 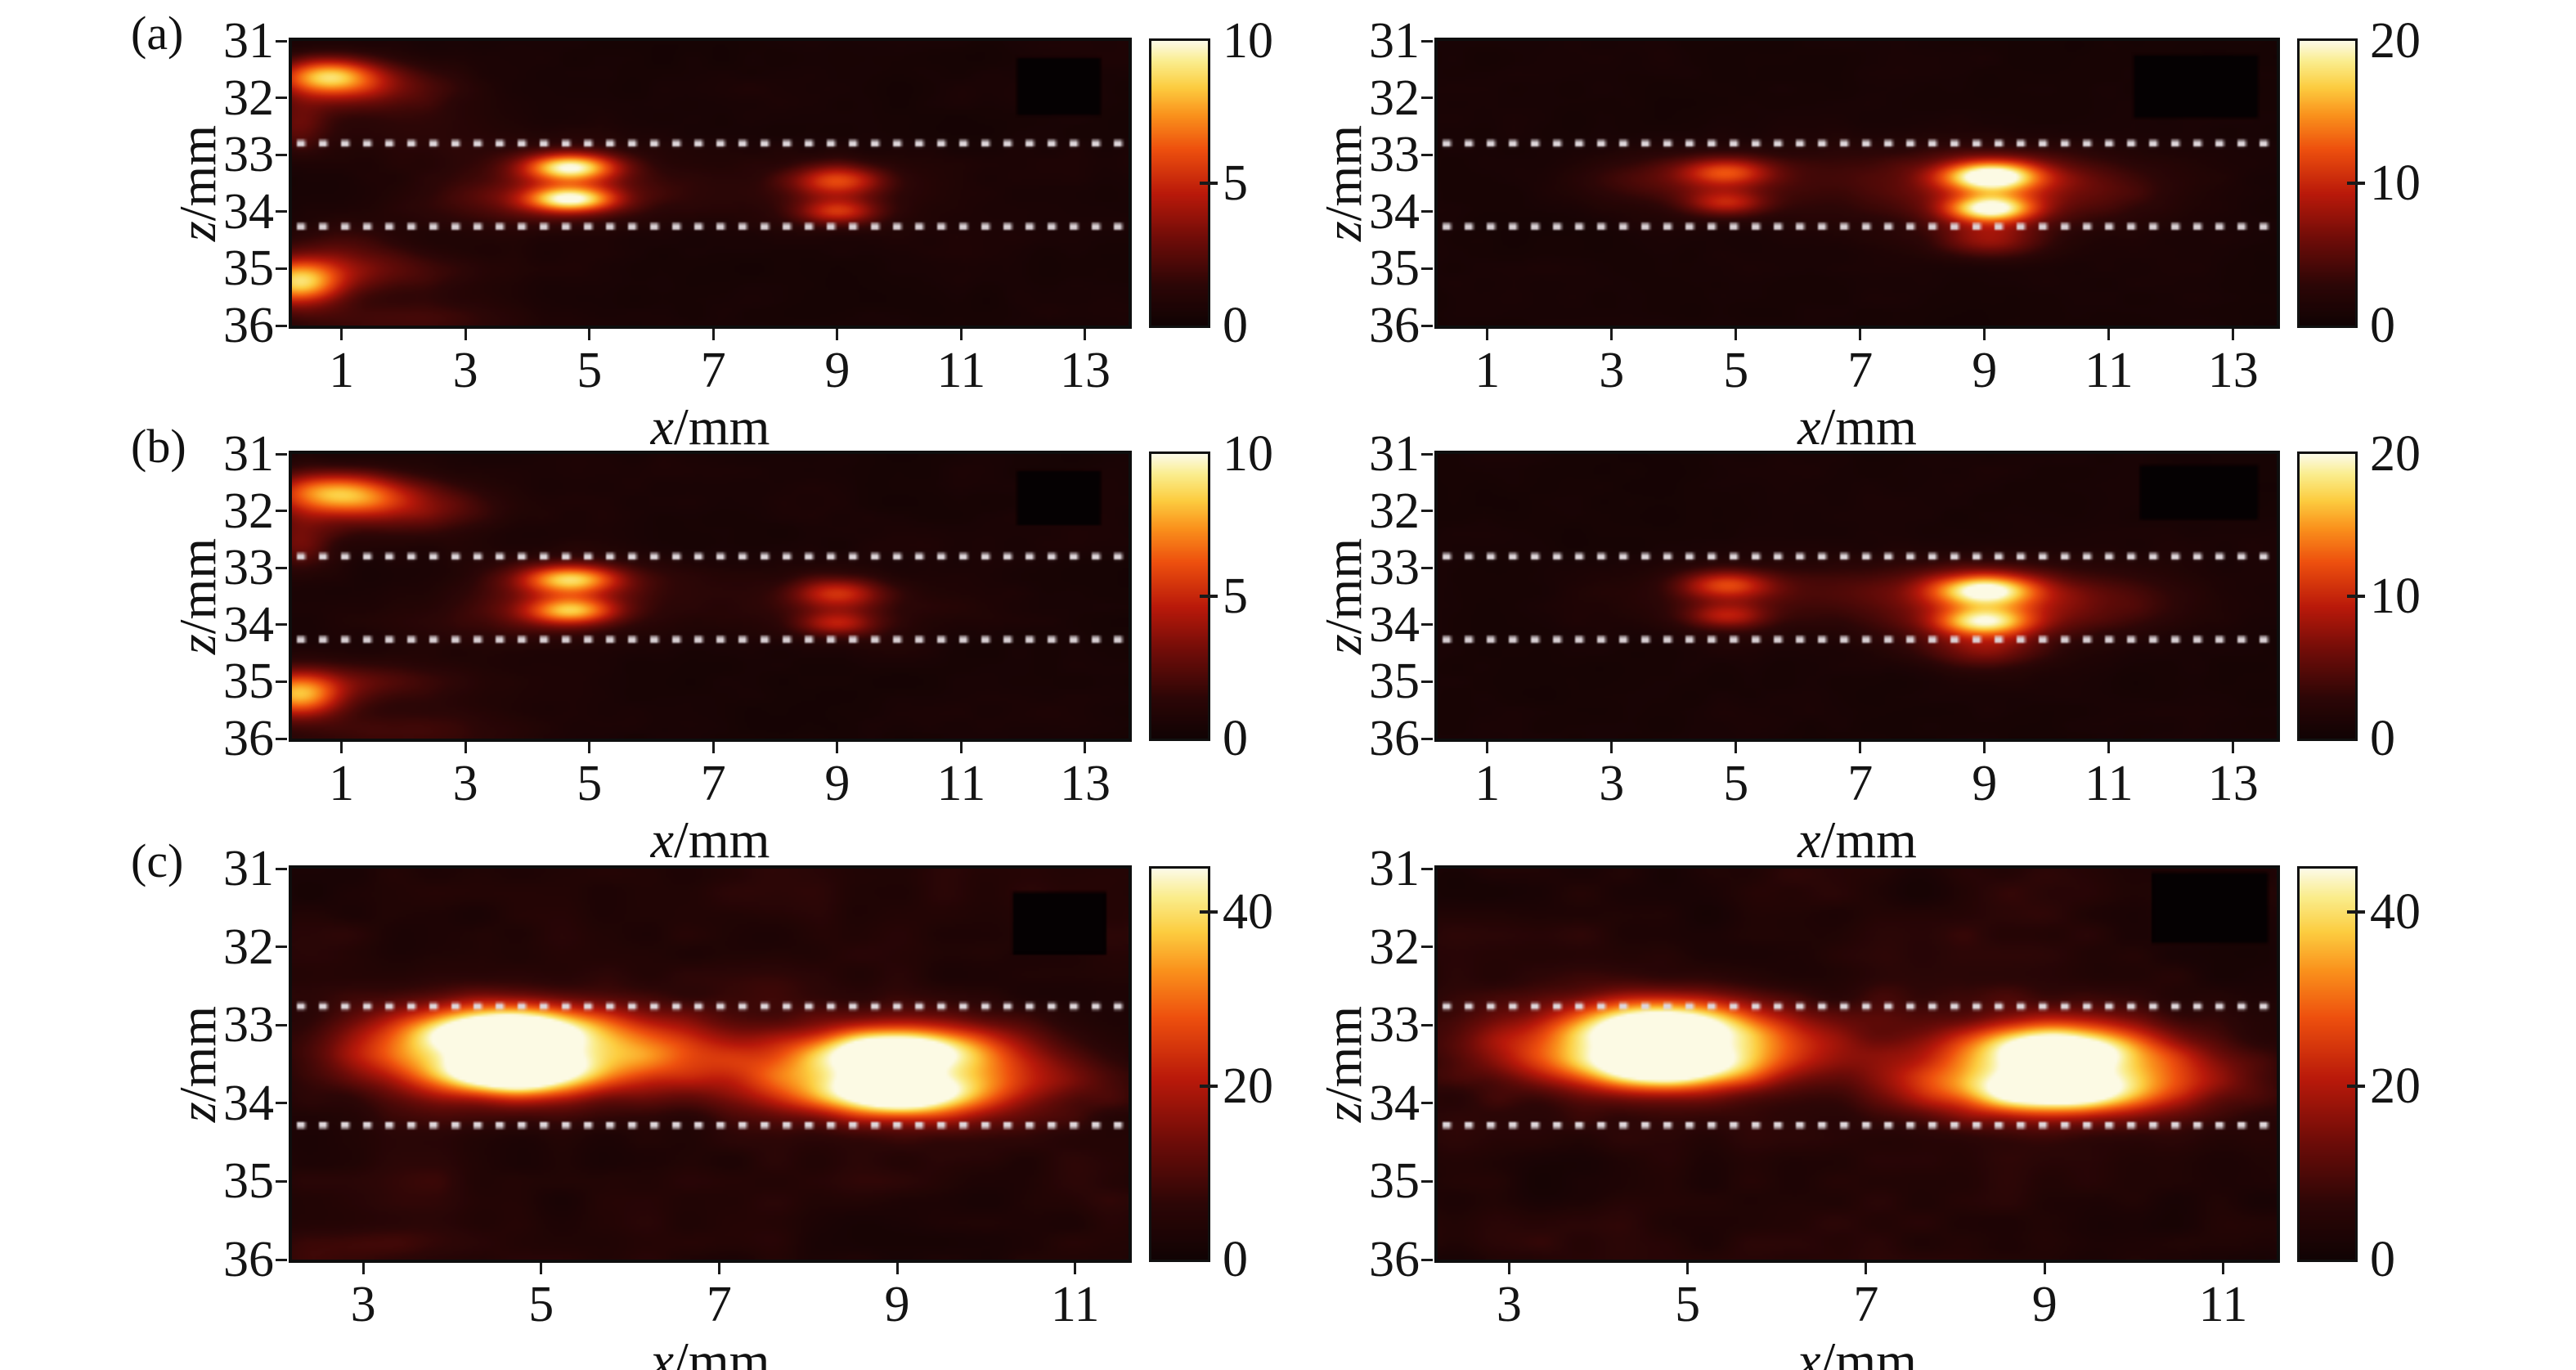 What do you see at coordinates (1343, 1064) in the screenshot?
I see `y-axis-label: z/mm` at bounding box center [1343, 1064].